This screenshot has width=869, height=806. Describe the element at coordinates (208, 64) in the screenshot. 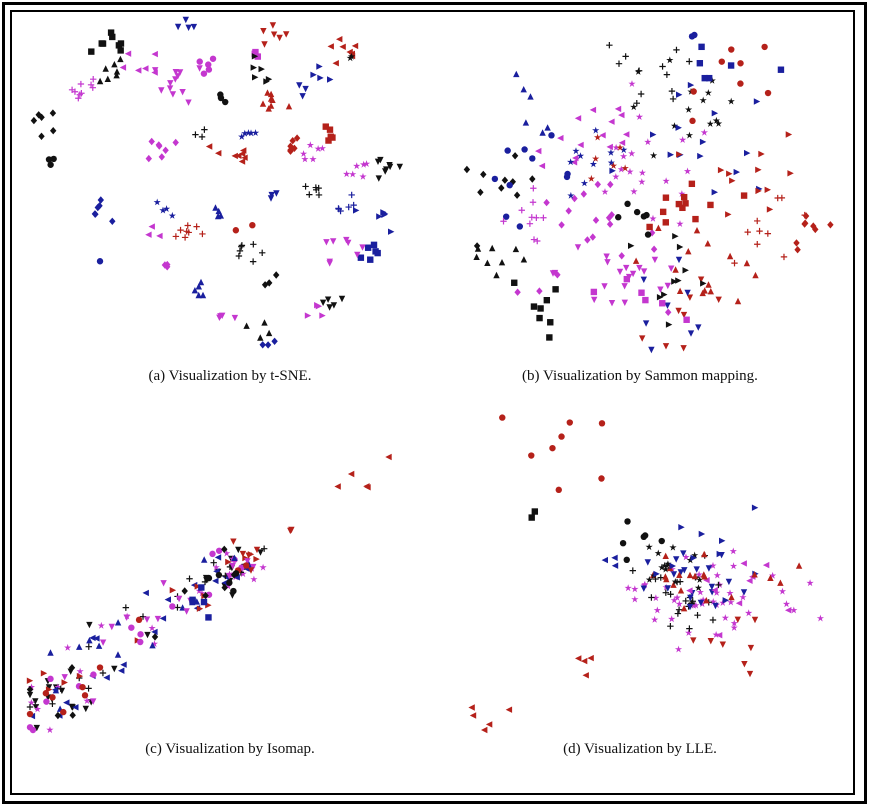

I see `point-a-magenta-circle` at that location.